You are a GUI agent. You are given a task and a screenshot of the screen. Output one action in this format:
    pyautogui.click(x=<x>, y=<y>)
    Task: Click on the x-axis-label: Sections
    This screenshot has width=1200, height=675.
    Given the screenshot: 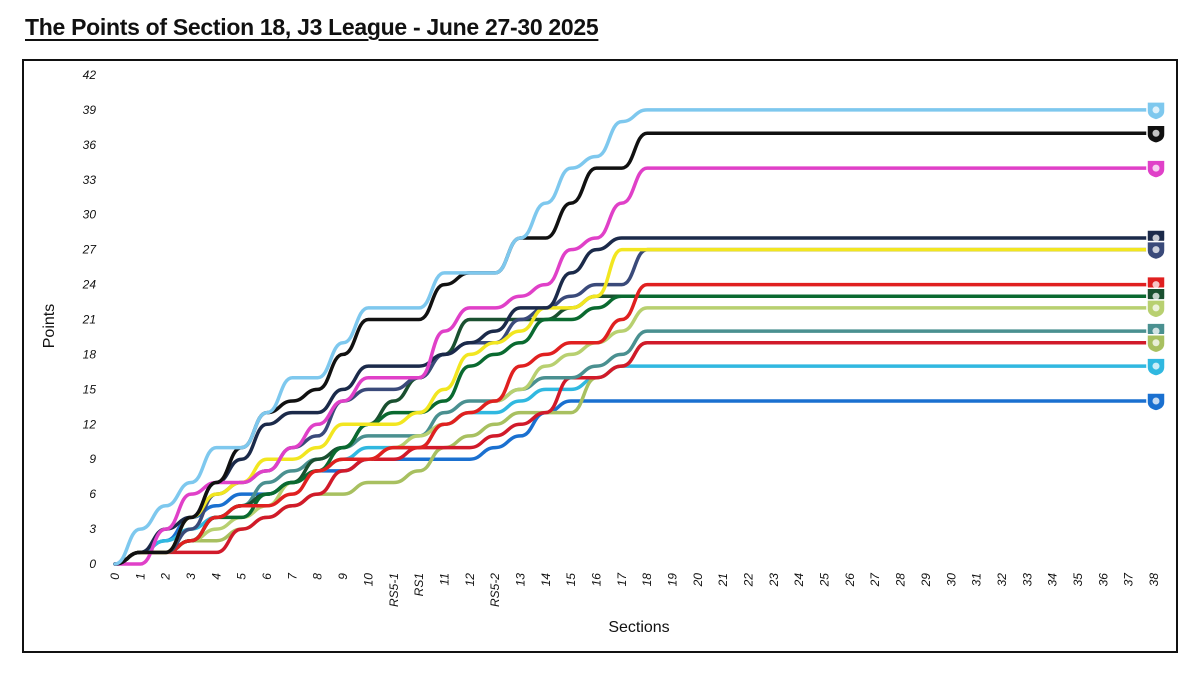 What is the action you would take?
    pyautogui.click(x=638, y=627)
    